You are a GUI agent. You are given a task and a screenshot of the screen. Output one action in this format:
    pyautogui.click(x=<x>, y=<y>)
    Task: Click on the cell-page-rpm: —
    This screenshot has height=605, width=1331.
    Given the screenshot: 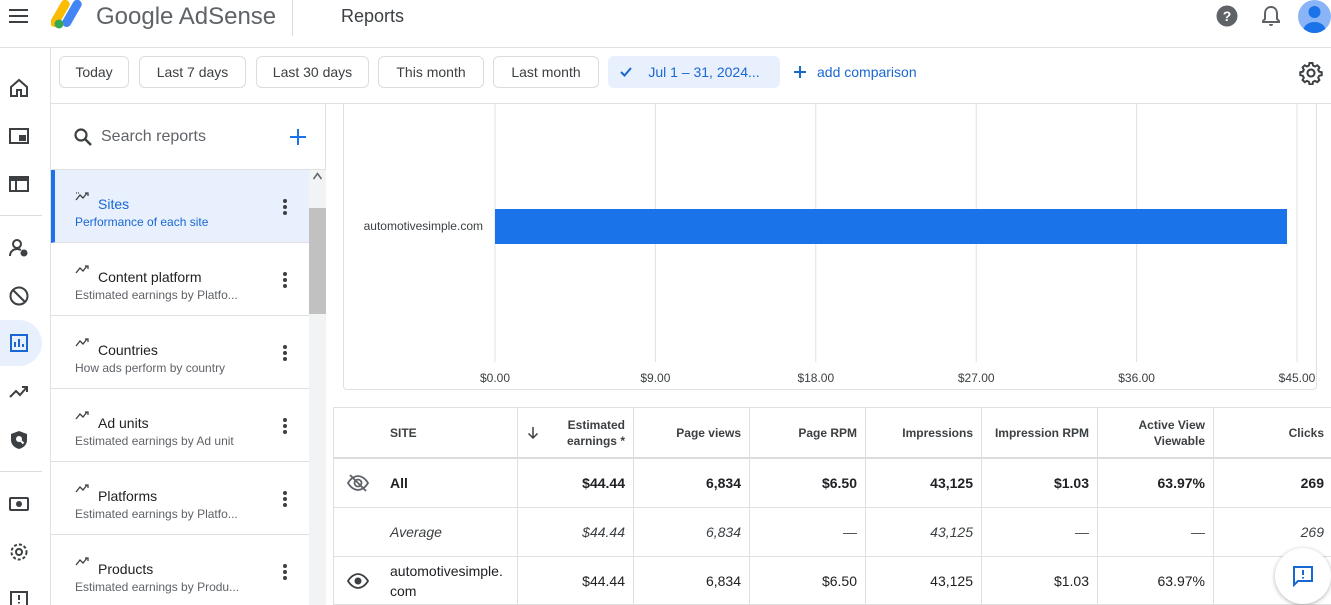 What is the action you would take?
    pyautogui.click(x=808, y=532)
    